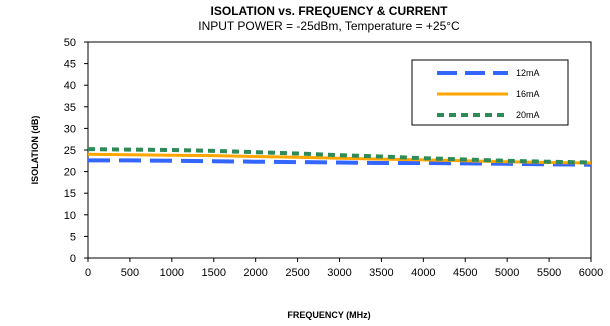 The height and width of the screenshot is (326, 610). Describe the element at coordinates (172, 273) in the screenshot. I see `x-tick-label: 1000` at that location.